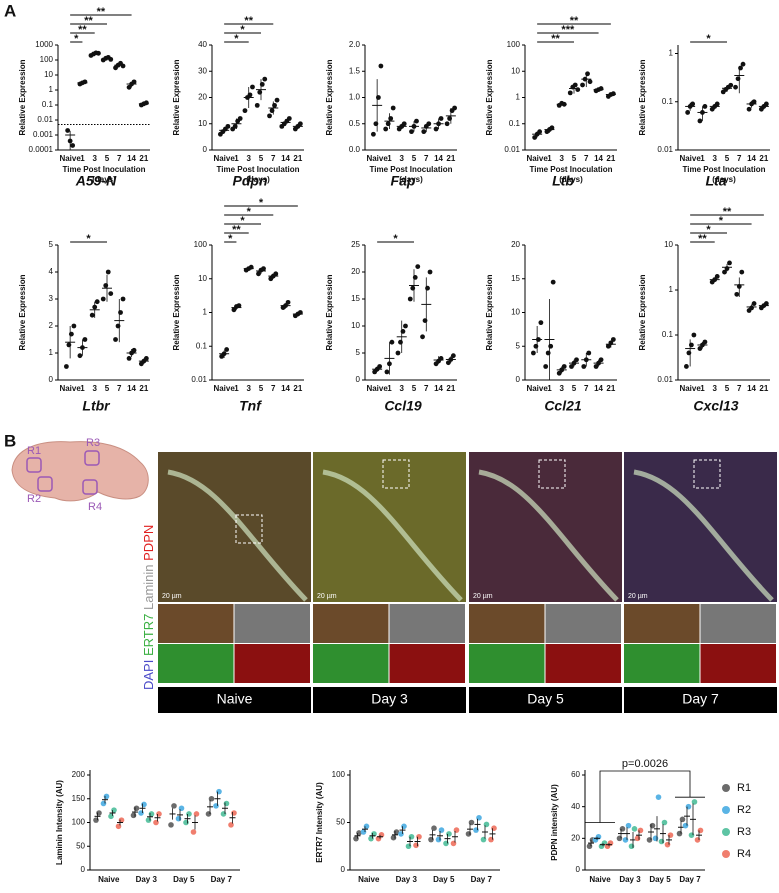  What do you see at coordinates (512, 149) in the screenshot?
I see `y-tick-label: 0.01` at bounding box center [512, 149].